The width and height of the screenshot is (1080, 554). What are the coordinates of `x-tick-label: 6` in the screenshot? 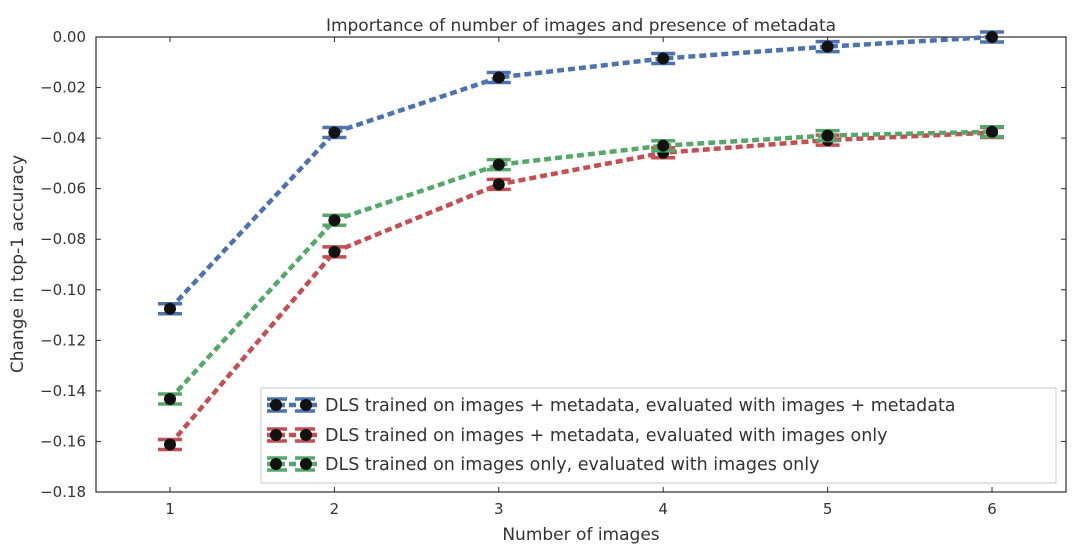 It's located at (992, 509).